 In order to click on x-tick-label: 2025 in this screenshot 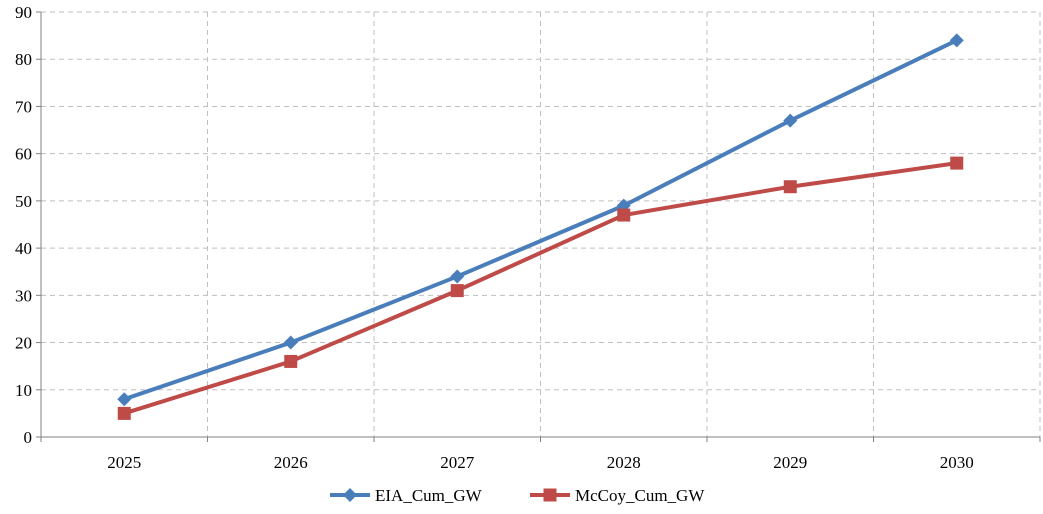, I will do `click(124, 462)`.